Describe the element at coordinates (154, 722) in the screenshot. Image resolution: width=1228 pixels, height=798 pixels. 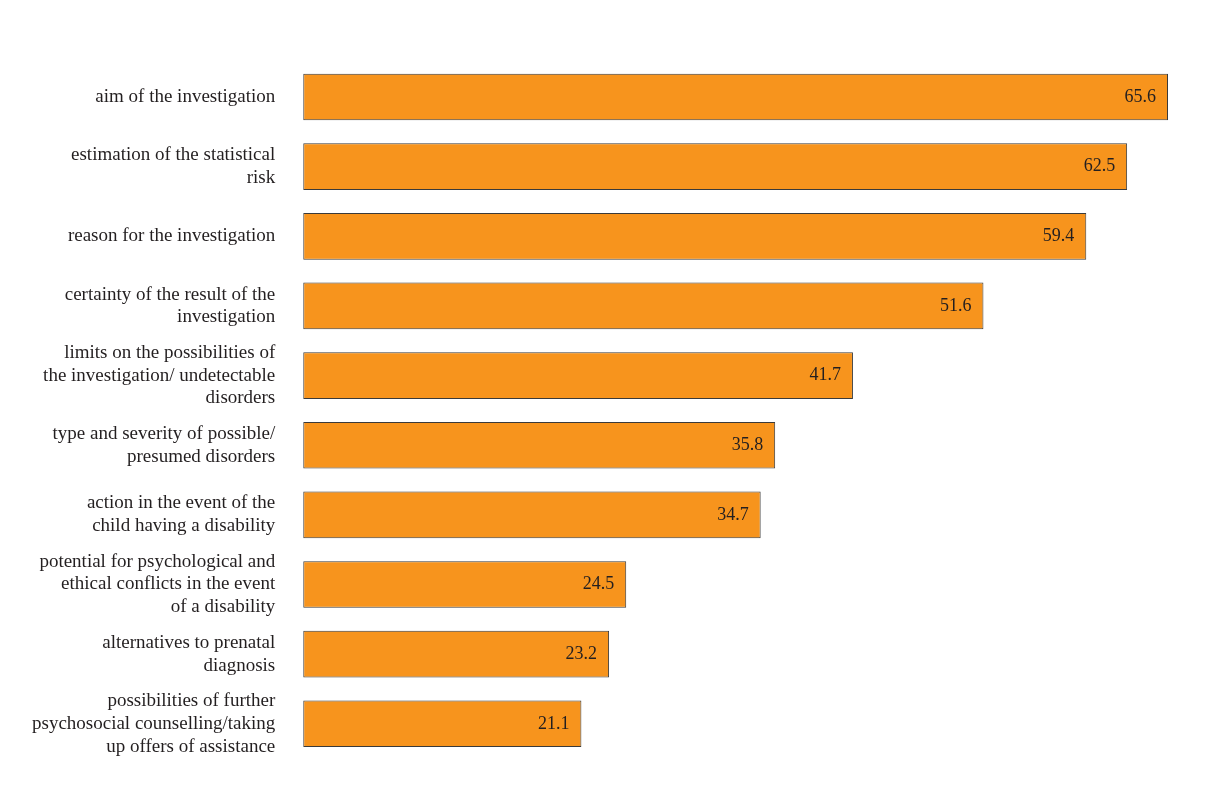
I see `y-tick-label: possibilities of further psychosocial counselling/taking up offers of assistance` at that location.